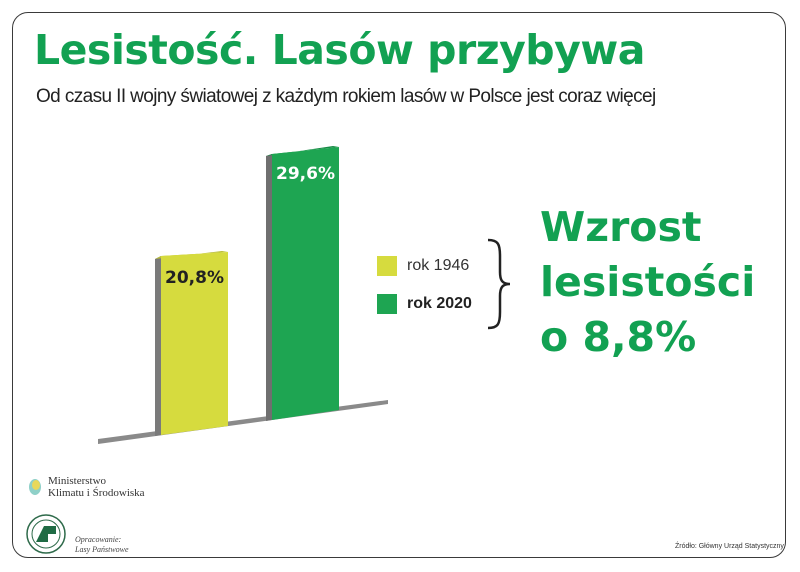 The image size is (800, 572). I want to click on bar-2020, so click(302, 283).